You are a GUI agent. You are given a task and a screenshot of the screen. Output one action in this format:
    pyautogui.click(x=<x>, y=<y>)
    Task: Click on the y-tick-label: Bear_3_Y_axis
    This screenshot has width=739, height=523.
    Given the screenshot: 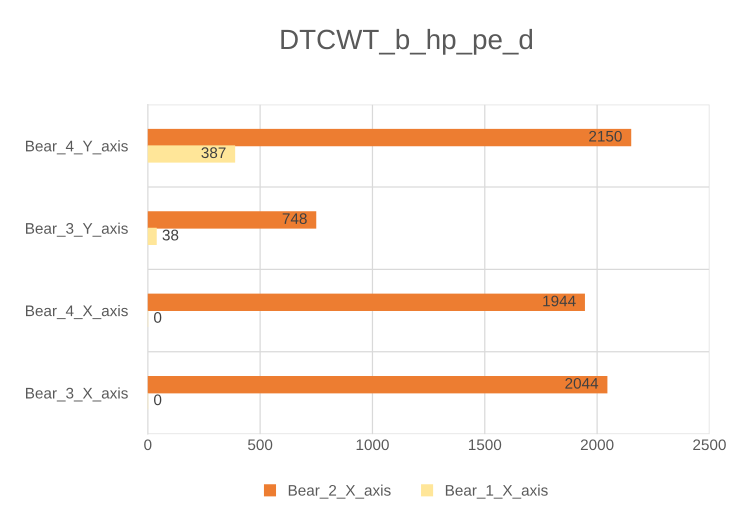 What is the action you would take?
    pyautogui.click(x=77, y=229)
    